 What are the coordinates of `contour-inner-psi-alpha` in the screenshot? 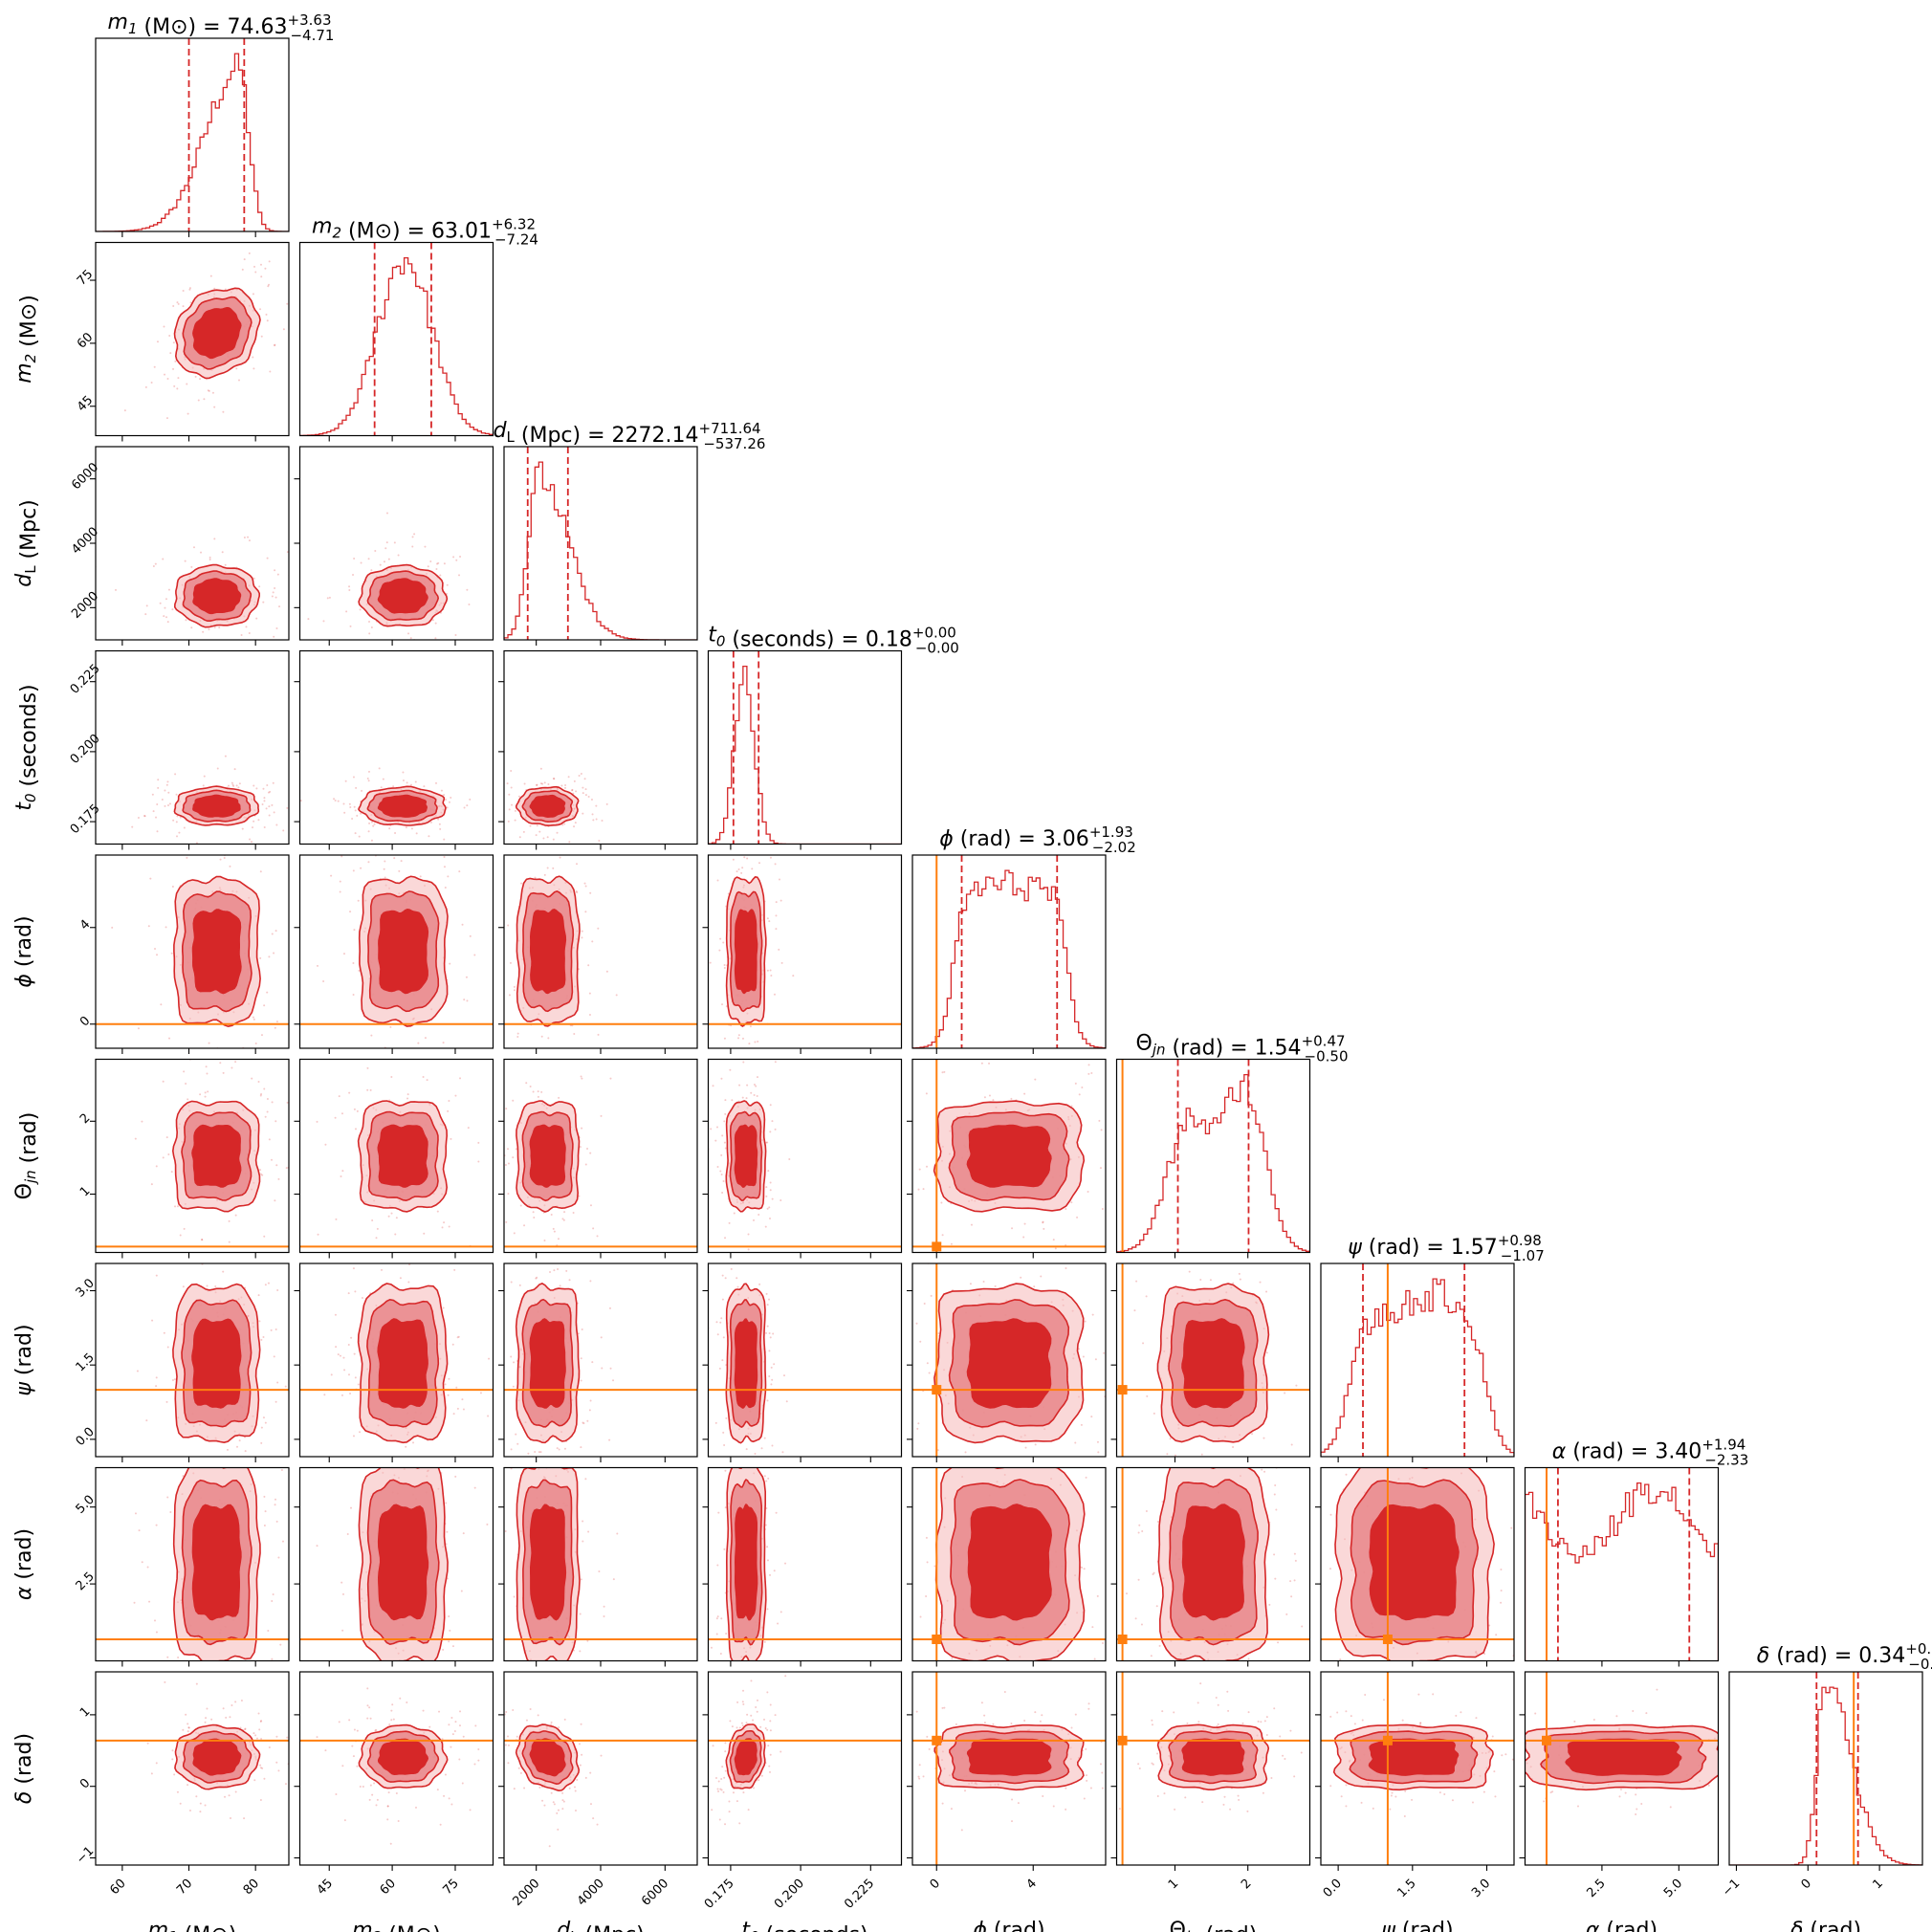 It's located at (1414, 1562).